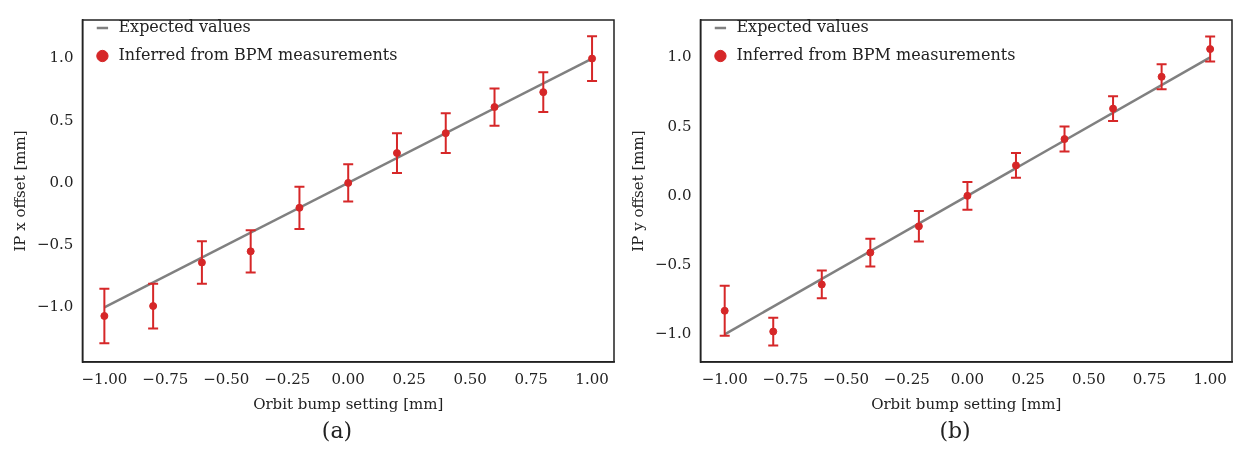 This screenshot has height=465, width=1252. Describe the element at coordinates (955, 430) in the screenshot. I see `text: (b)` at that location.